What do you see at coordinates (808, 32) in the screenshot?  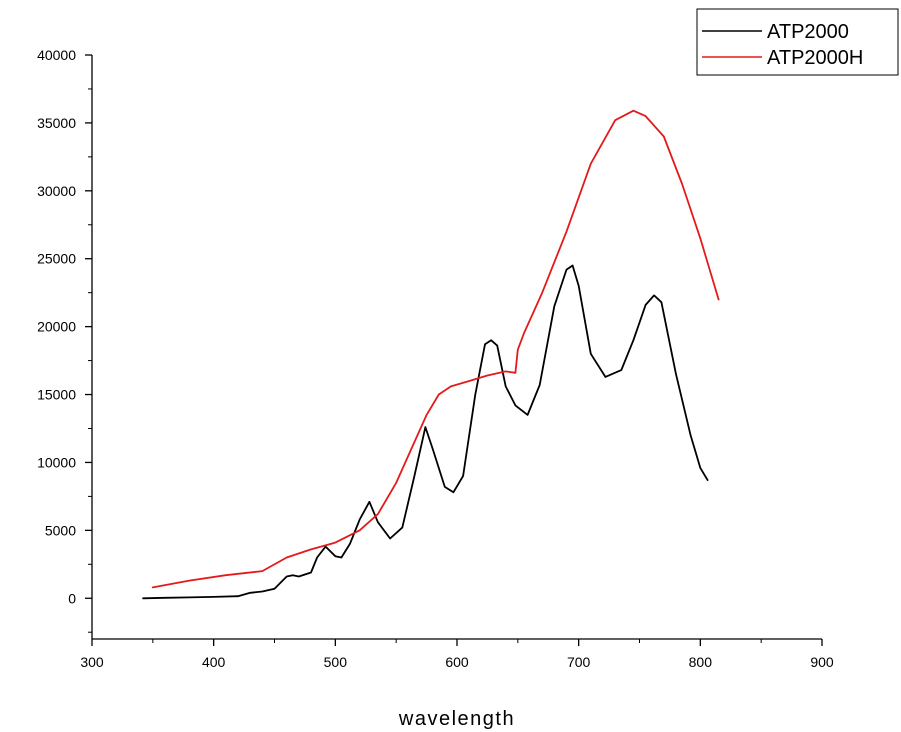 I see `legend-label-1: ATP2000` at bounding box center [808, 32].